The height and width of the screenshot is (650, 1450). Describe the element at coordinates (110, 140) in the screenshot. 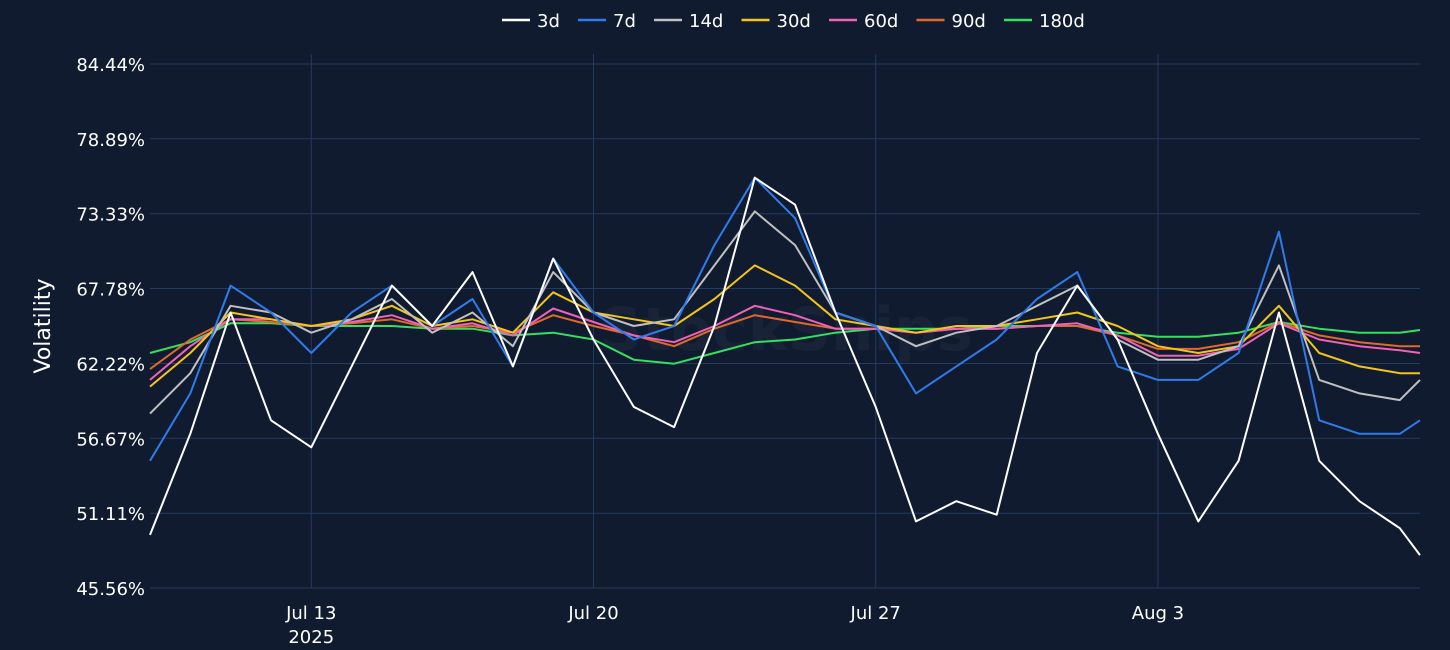

I see `y-tick-label: 78.89%` at that location.